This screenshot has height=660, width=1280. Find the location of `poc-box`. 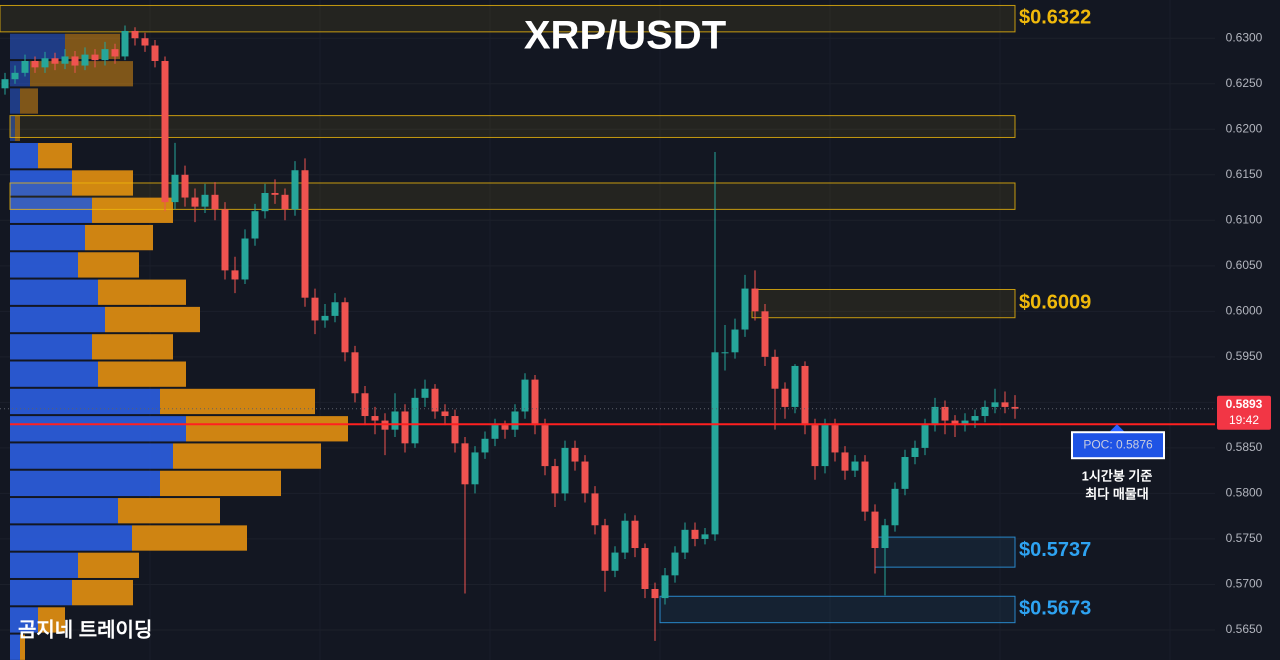

poc-box is located at coordinates (1118, 445).